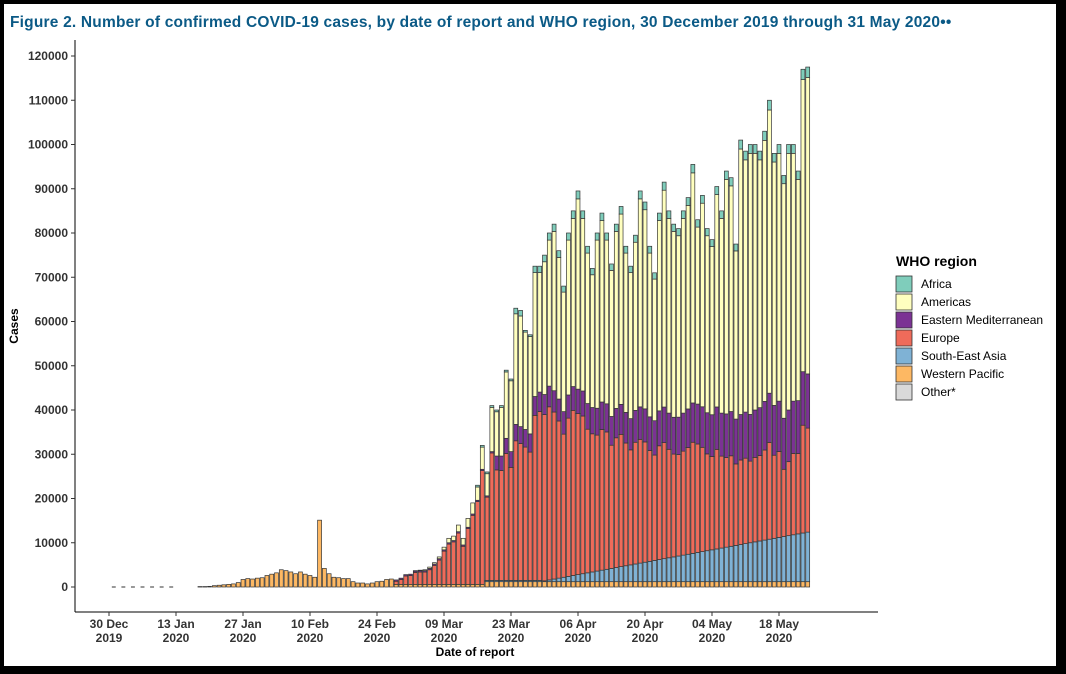 Image resolution: width=1066 pixels, height=674 pixels. Describe the element at coordinates (52, 543) in the screenshot. I see `y-tick-label: 10000` at that location.